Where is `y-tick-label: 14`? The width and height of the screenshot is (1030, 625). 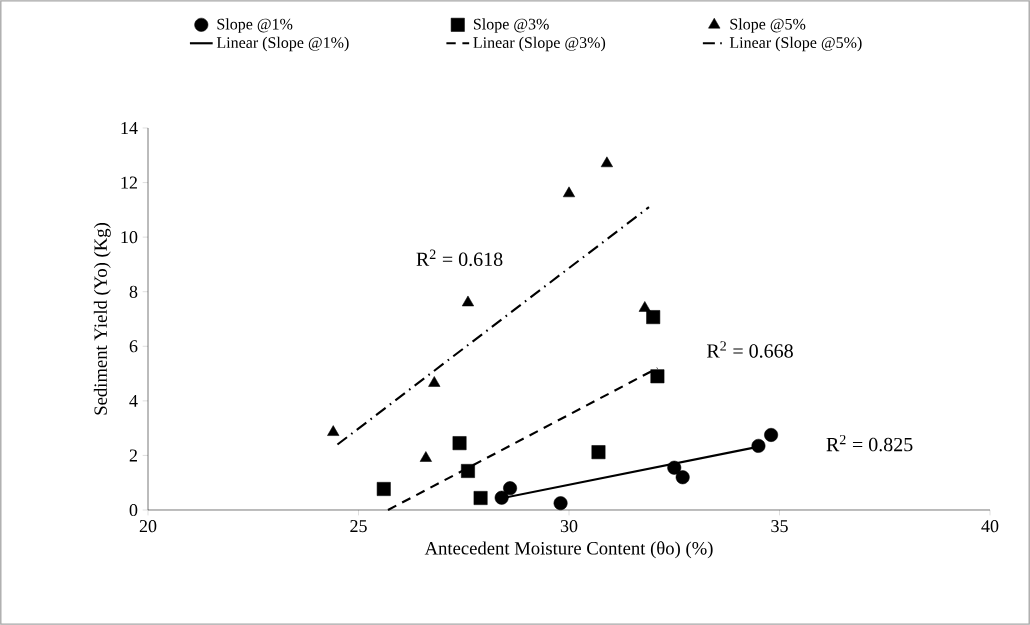
y-tick-label: 14 is located at coordinates (129, 128).